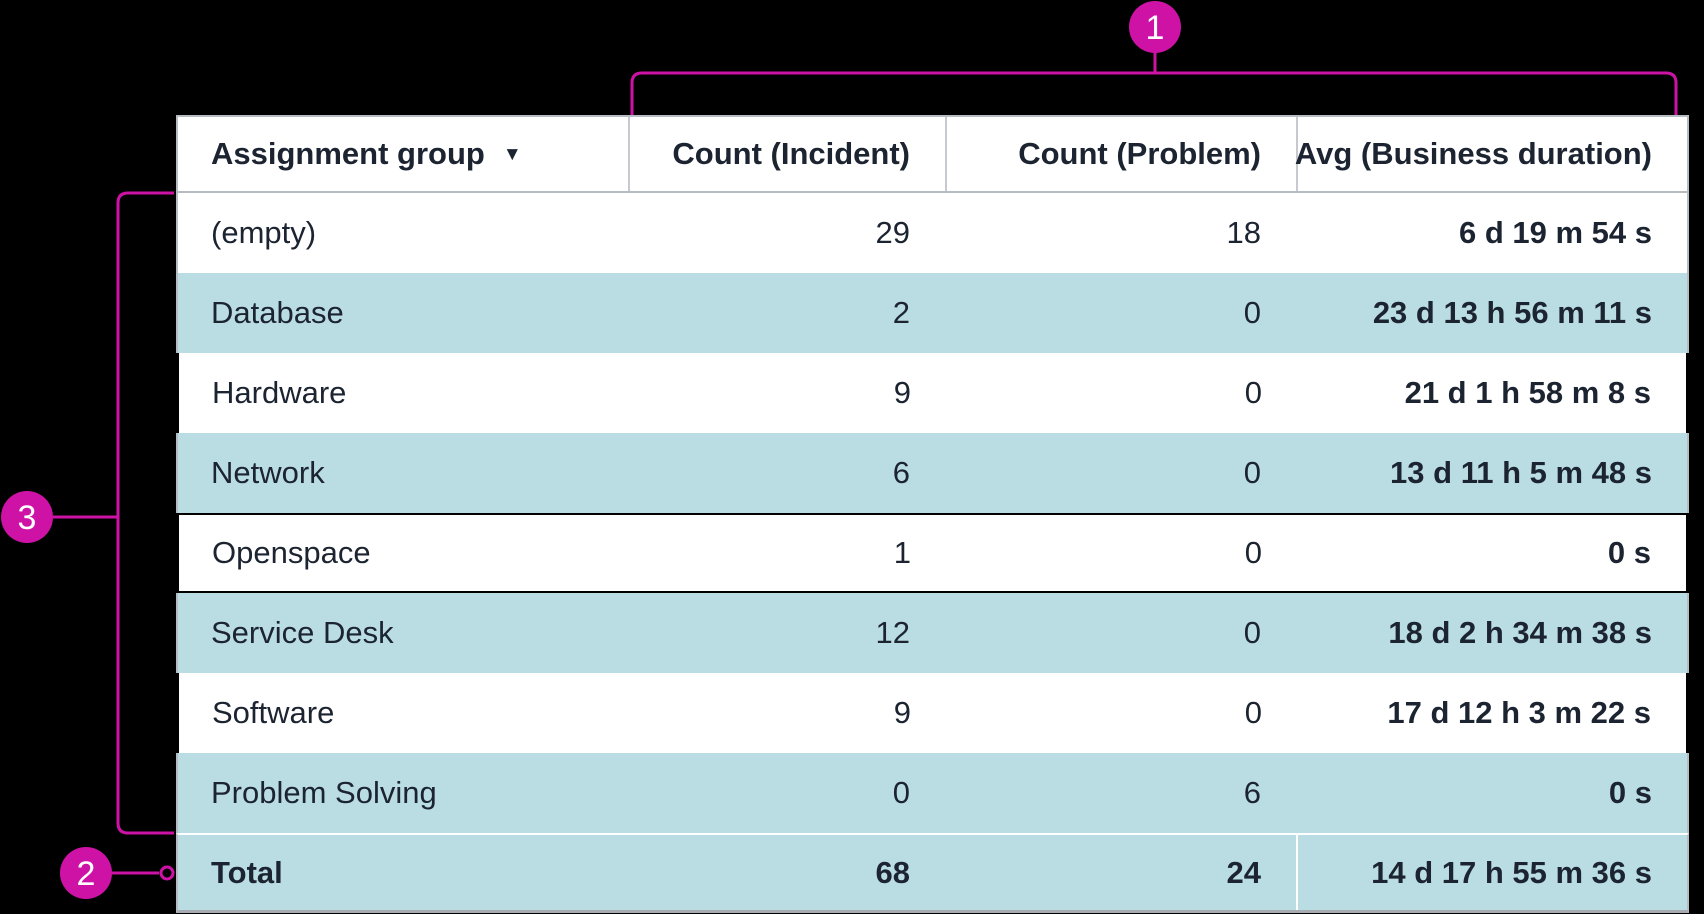 This screenshot has height=914, width=1704. What do you see at coordinates (1520, 632) in the screenshot?
I see `cell-avg-duration: 18 d 2 h 34 m 38 s` at bounding box center [1520, 632].